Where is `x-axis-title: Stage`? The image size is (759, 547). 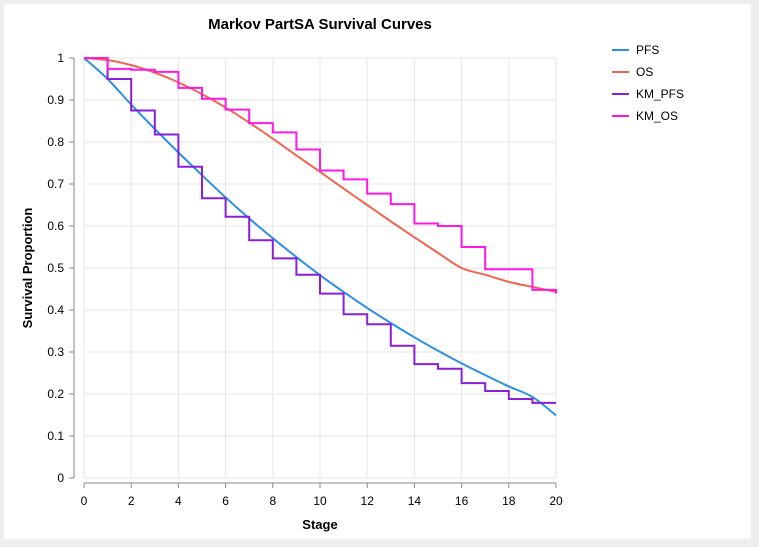 x-axis-title: Stage is located at coordinates (319, 524).